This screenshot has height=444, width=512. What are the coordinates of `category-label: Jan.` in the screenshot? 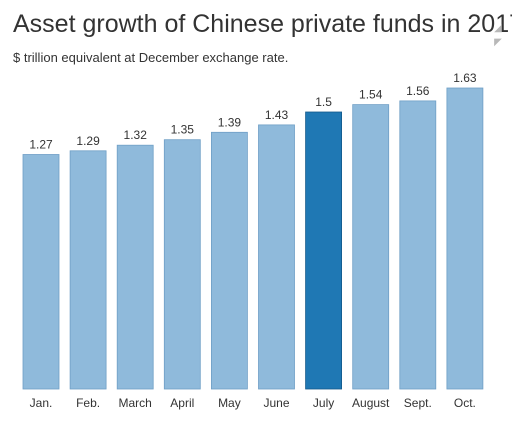 It's located at (41, 403).